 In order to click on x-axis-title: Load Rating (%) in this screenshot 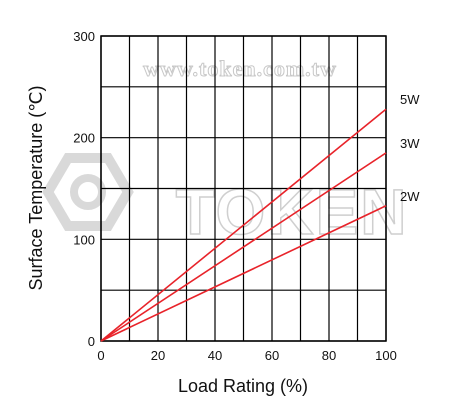, I will do `click(243, 386)`.